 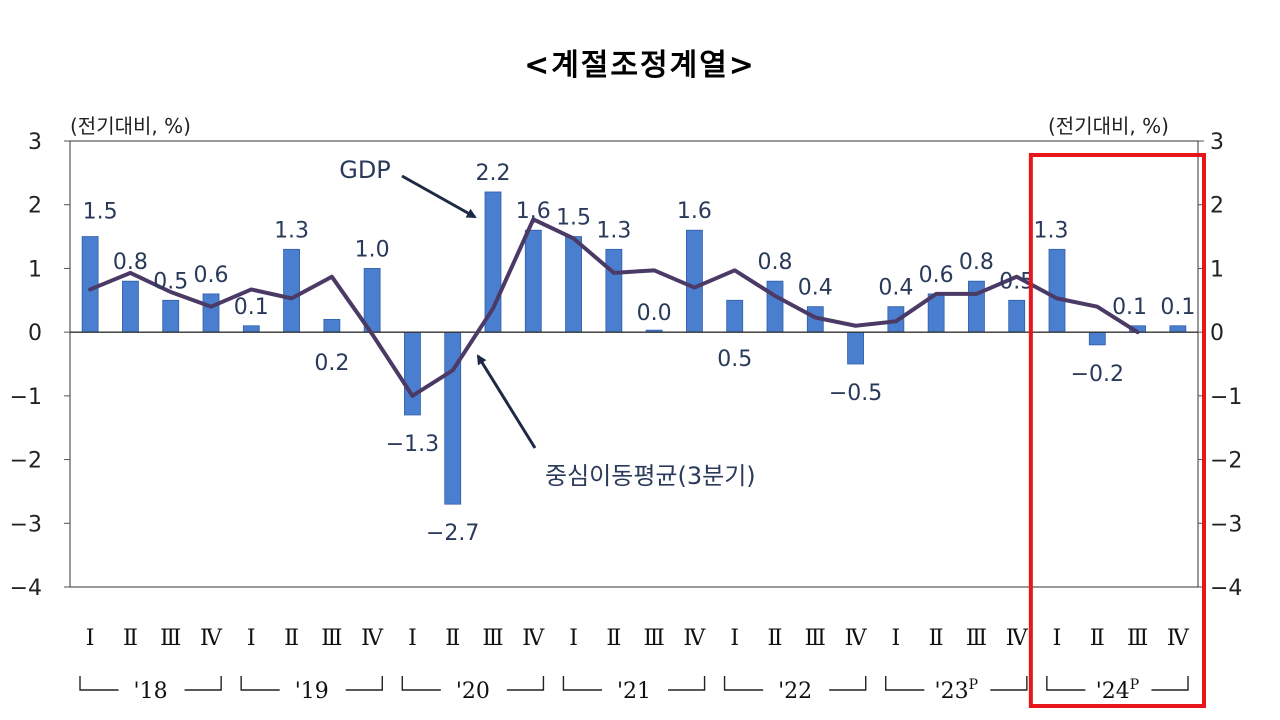 I want to click on gdp-data-label: −0.2, so click(x=1097, y=374).